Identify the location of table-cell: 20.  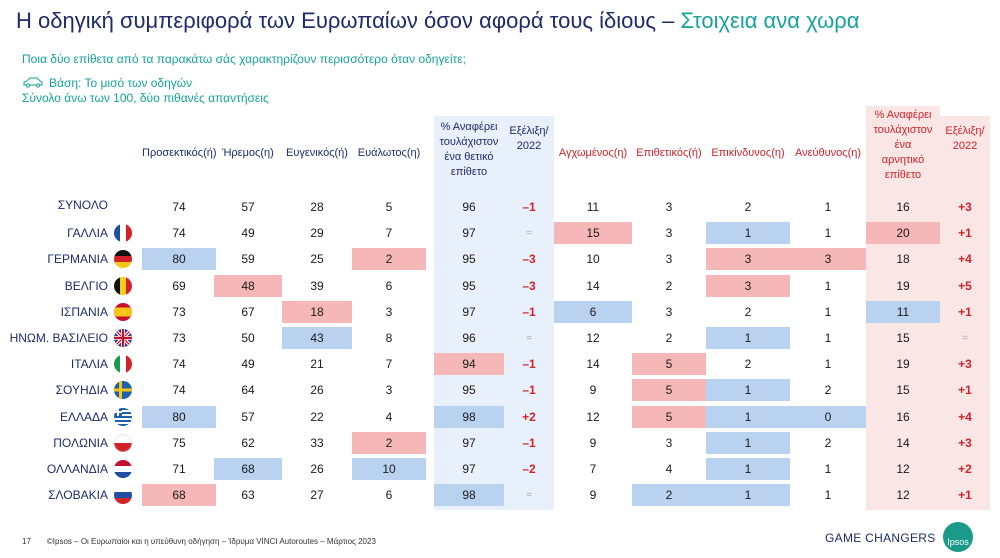
(903, 233).